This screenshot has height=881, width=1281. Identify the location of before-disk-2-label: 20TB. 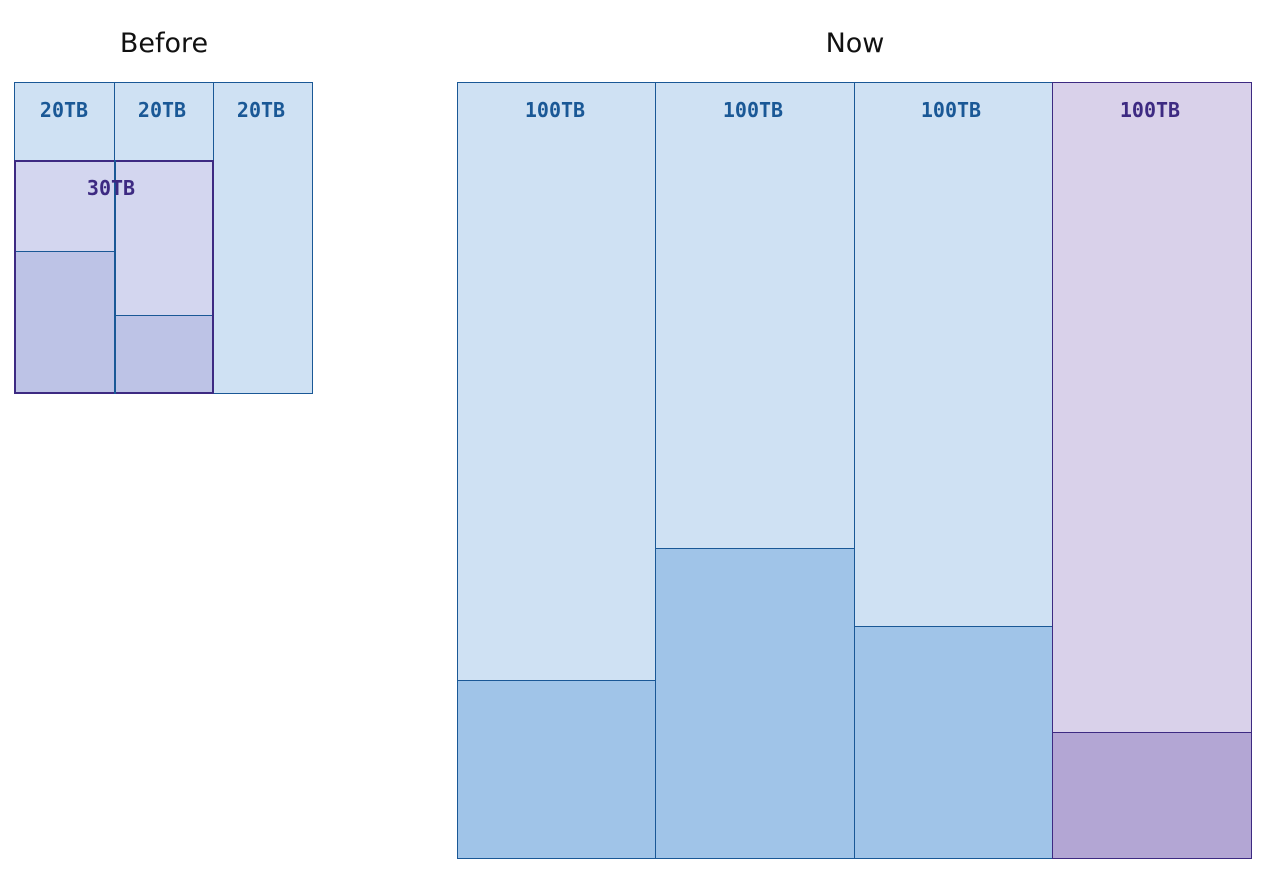
(162, 110).